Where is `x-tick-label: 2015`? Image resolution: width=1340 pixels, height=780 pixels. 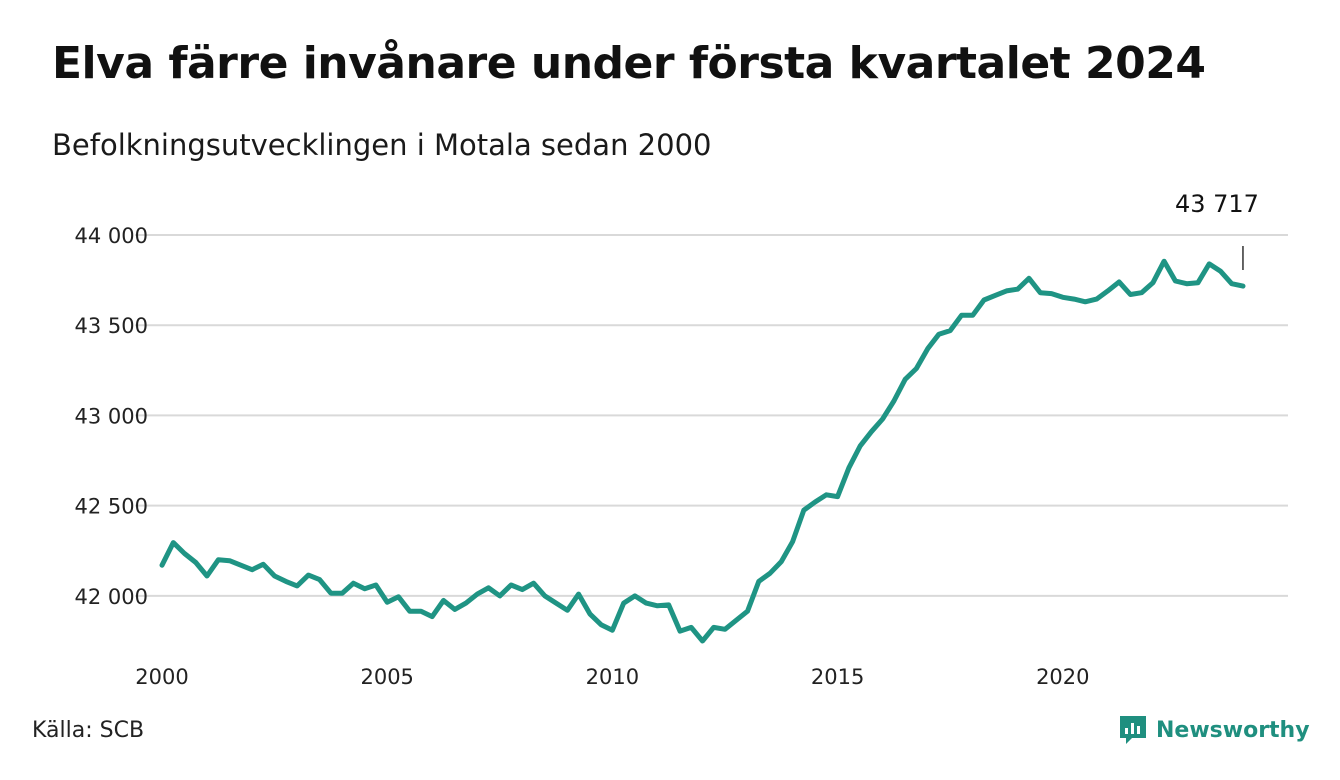 x-tick-label: 2015 is located at coordinates (837, 677).